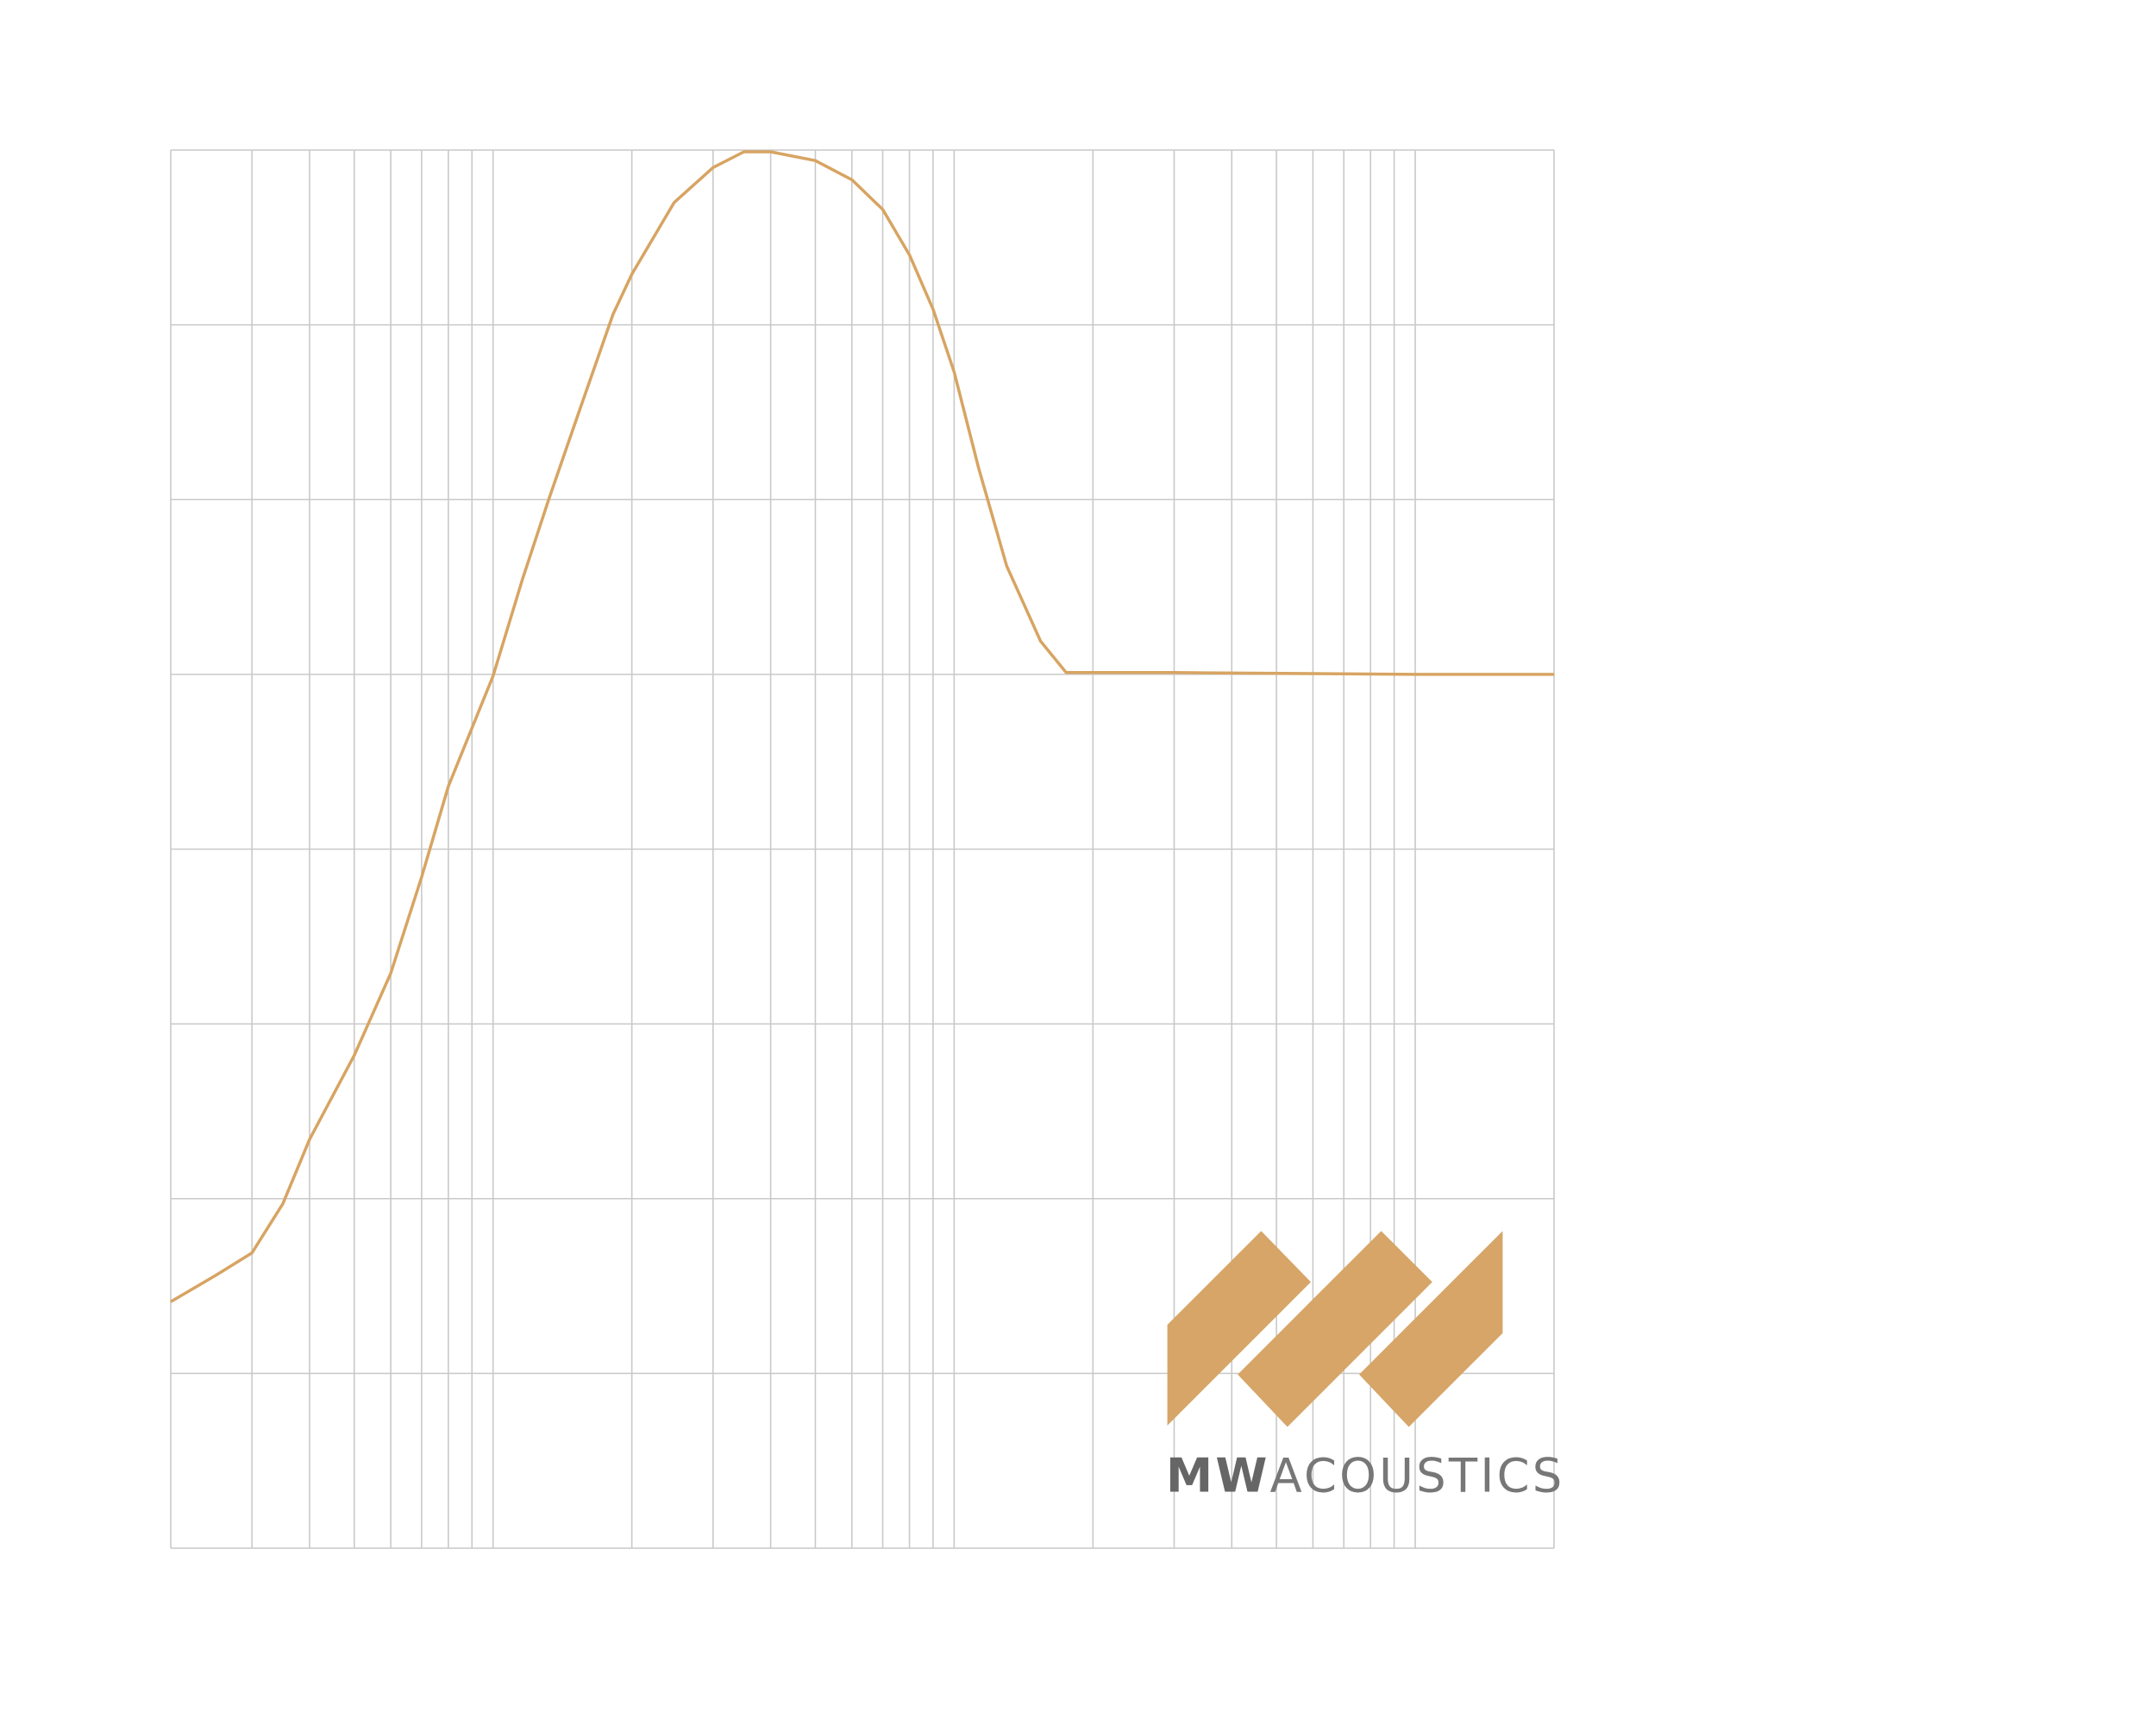 The width and height of the screenshot is (2156, 1725). I want to click on logo: MWACOUSTICS, so click(1365, 1367).